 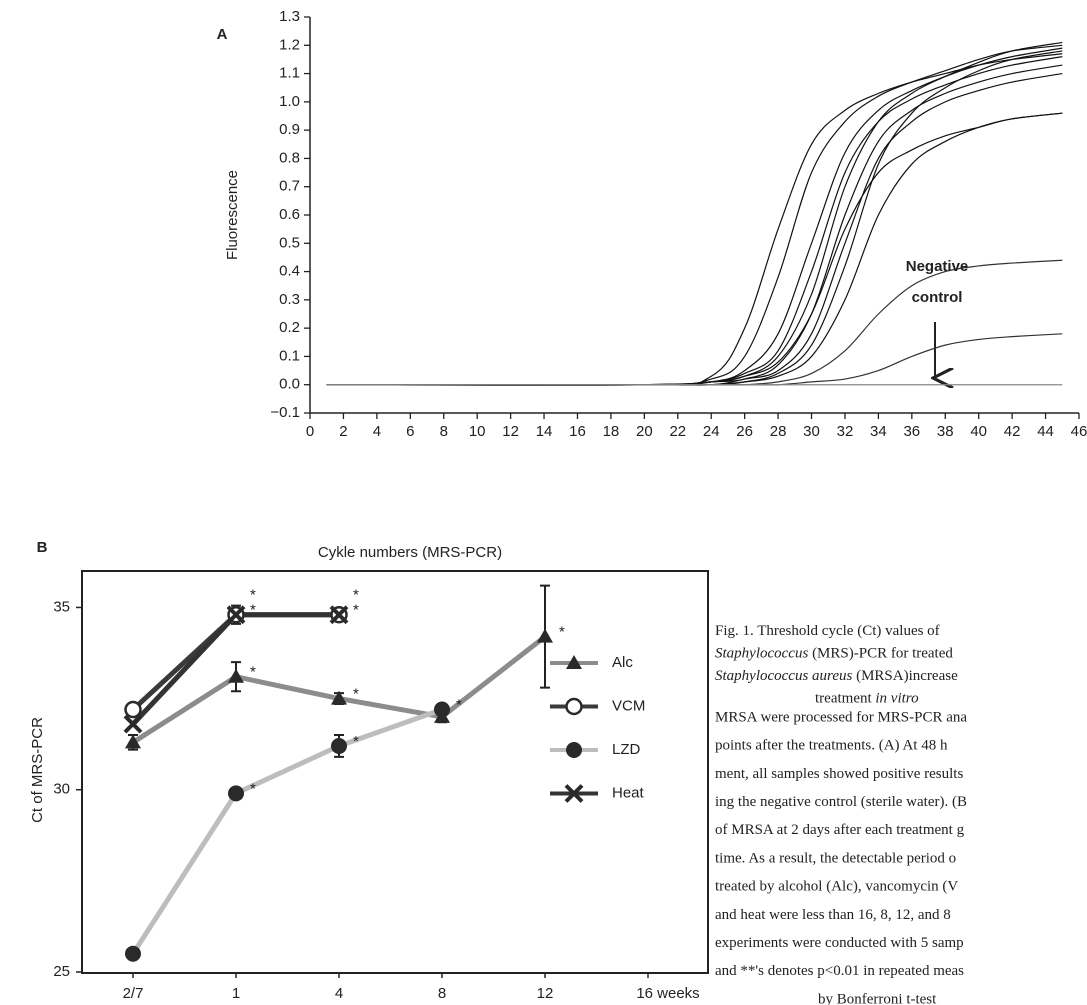 I want to click on y-tick-label: 0.8, so click(x=289, y=157).